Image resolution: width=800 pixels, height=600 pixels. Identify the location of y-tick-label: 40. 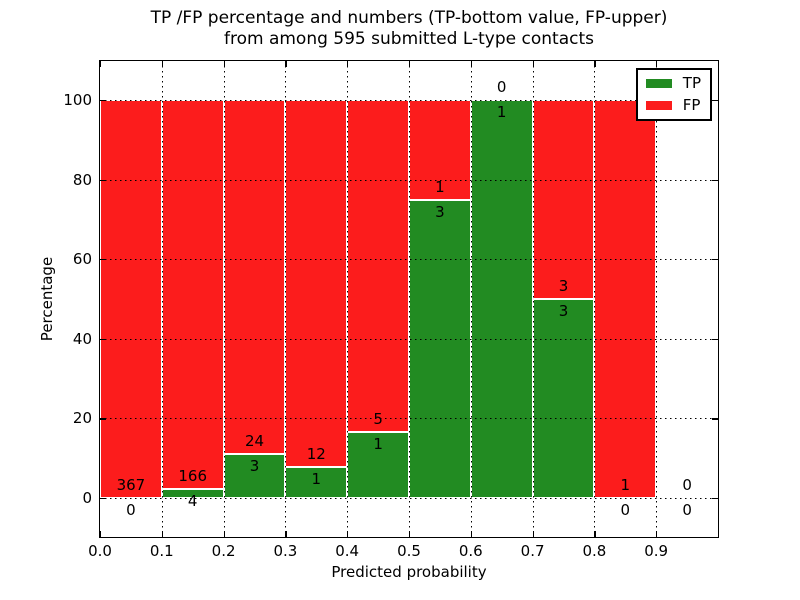
(82, 338).